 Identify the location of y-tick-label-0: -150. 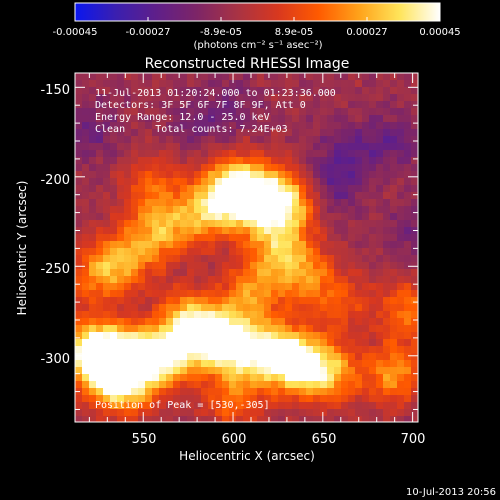
(55, 90).